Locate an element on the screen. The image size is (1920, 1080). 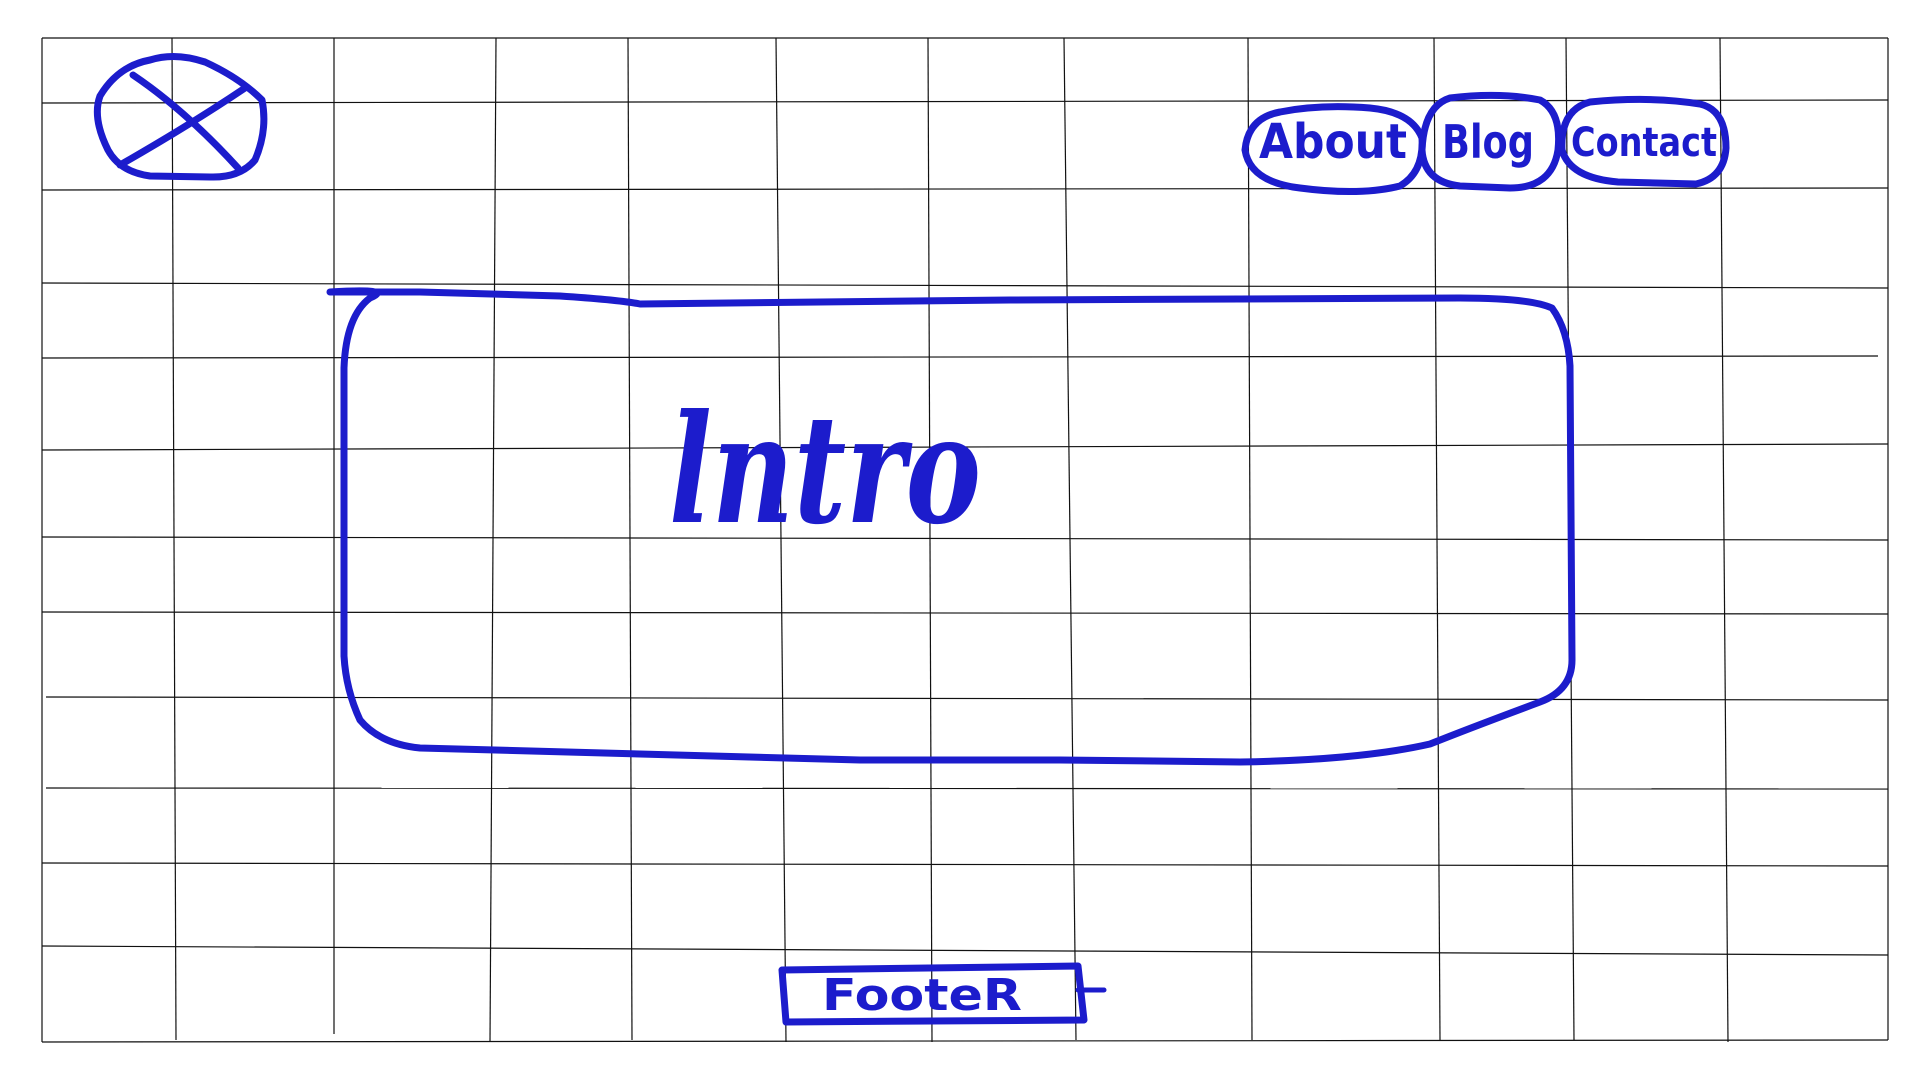
nav-link-blog-label: Blog is located at coordinates (1488, 142).